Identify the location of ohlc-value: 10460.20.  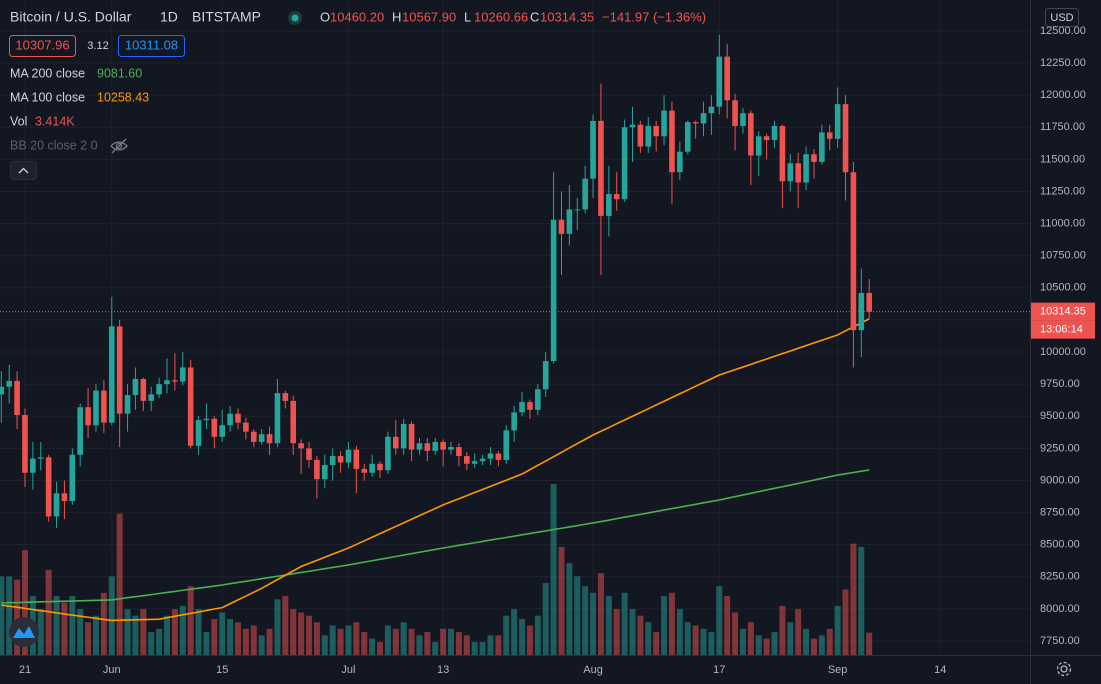
(357, 16).